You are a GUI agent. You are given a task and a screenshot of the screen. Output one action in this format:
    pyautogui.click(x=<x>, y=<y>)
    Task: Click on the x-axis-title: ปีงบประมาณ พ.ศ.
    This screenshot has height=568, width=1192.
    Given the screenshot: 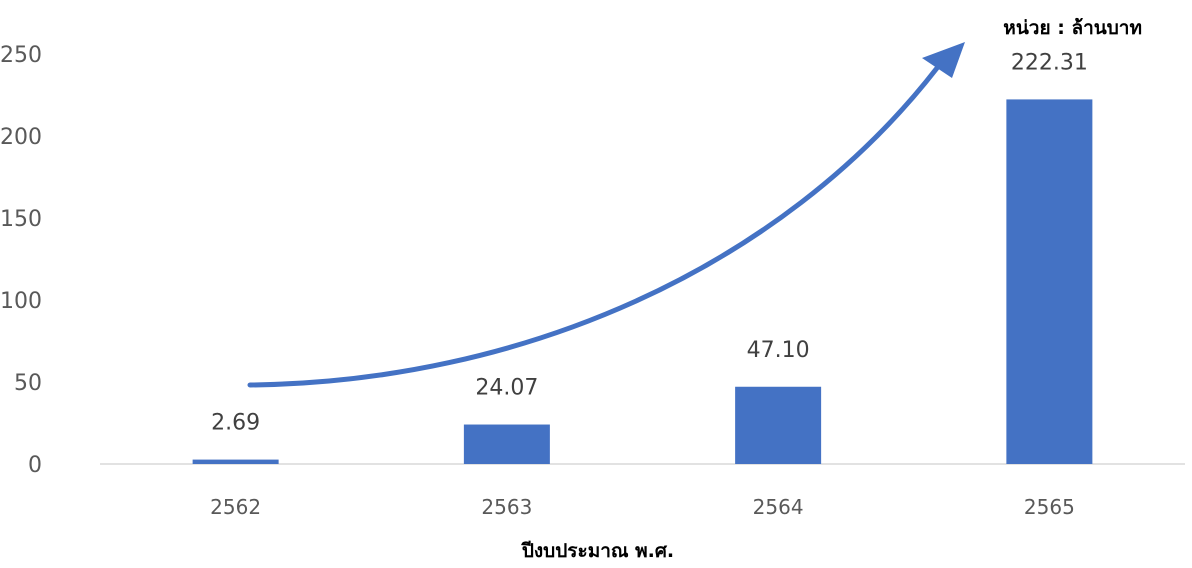 What is the action you would take?
    pyautogui.click(x=597, y=551)
    